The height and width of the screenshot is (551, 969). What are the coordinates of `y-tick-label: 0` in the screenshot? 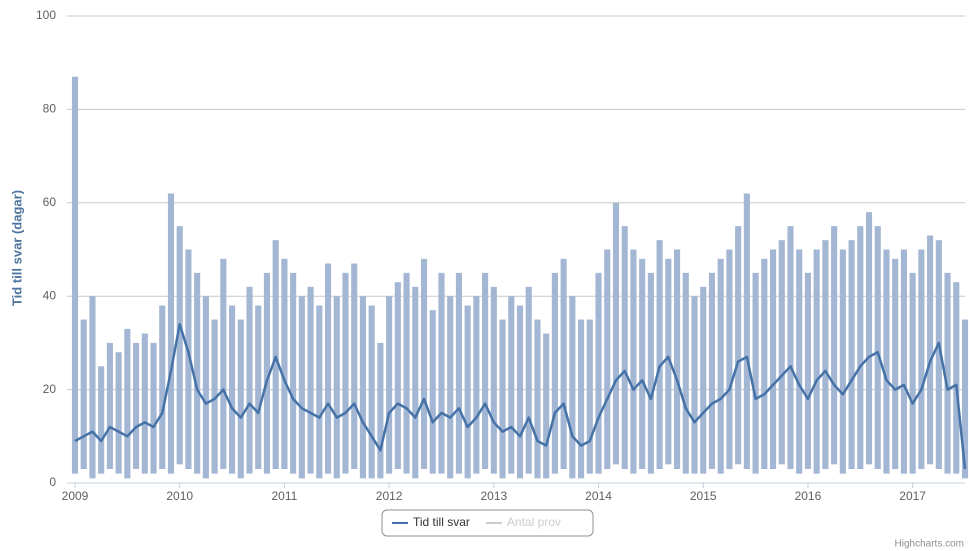 It's located at (52, 482).